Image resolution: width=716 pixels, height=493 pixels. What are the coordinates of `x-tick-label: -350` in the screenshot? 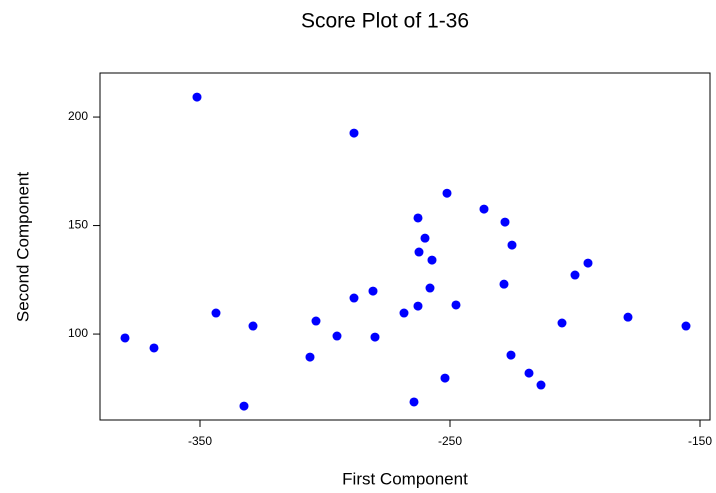 It's located at (200, 441).